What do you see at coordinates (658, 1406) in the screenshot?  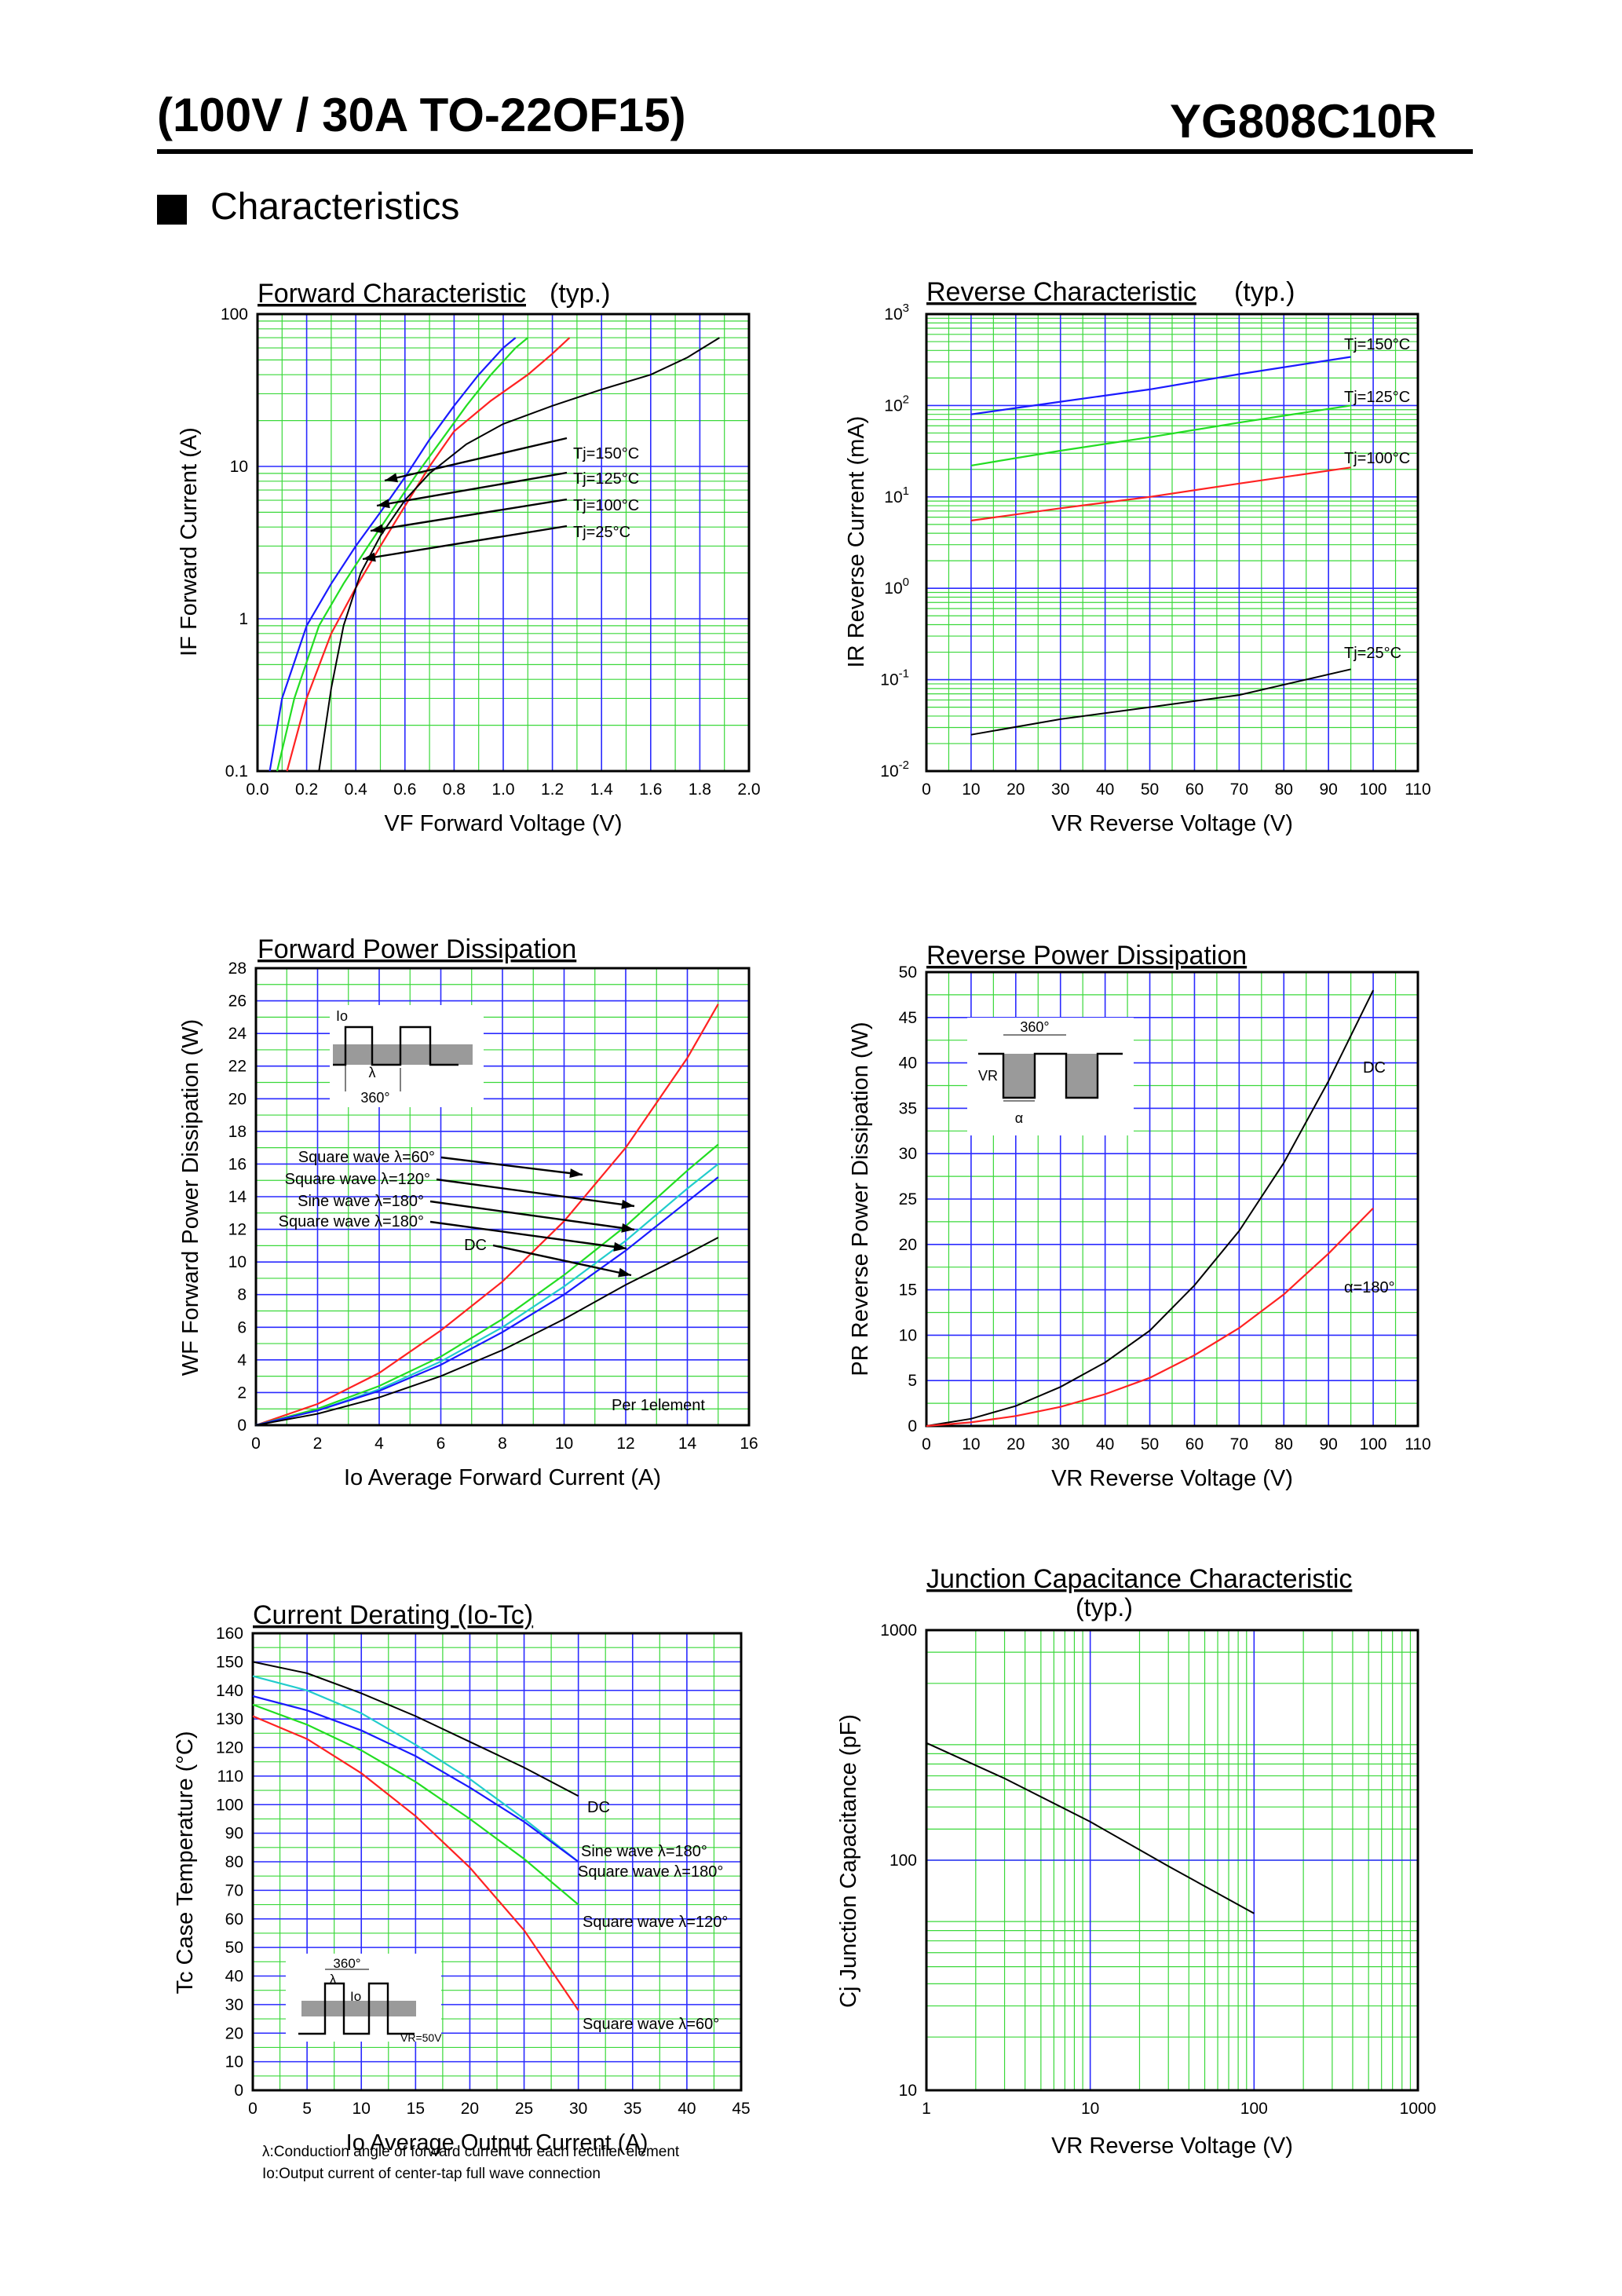 I see `per-element-label: Per 1element` at bounding box center [658, 1406].